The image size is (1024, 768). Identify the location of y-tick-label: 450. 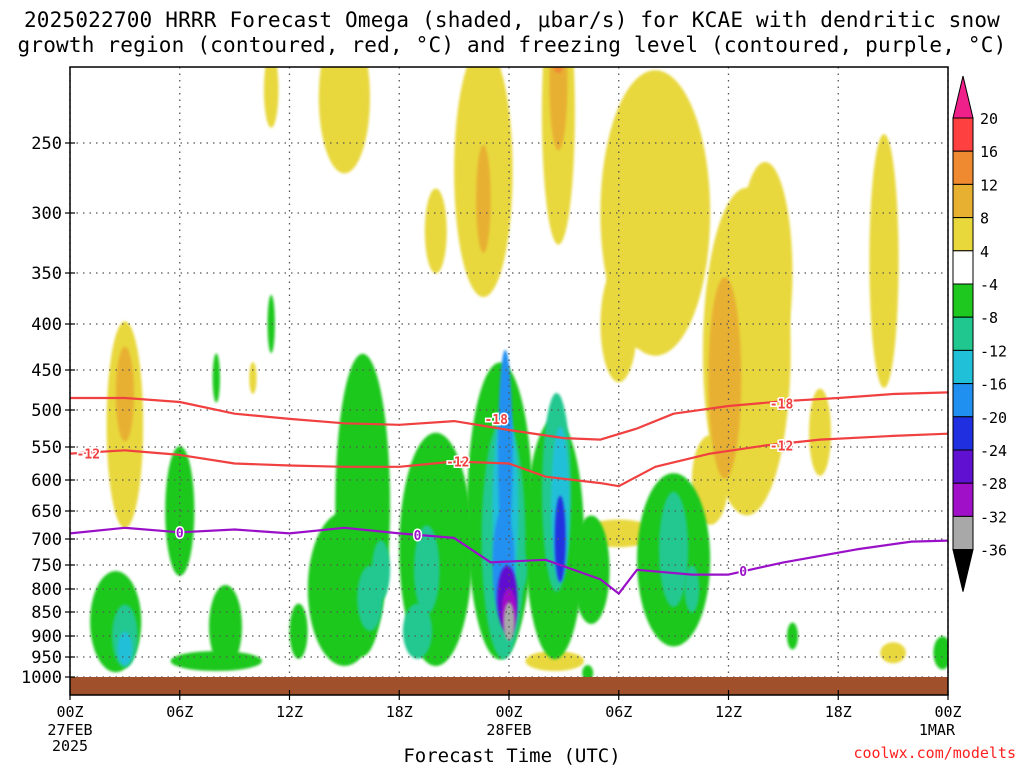
(46, 371).